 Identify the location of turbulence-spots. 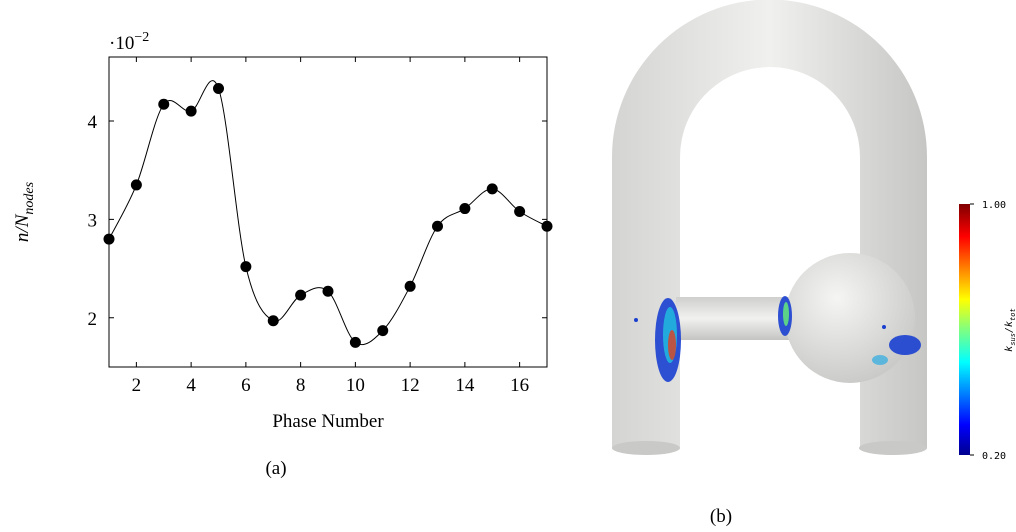
(777, 339).